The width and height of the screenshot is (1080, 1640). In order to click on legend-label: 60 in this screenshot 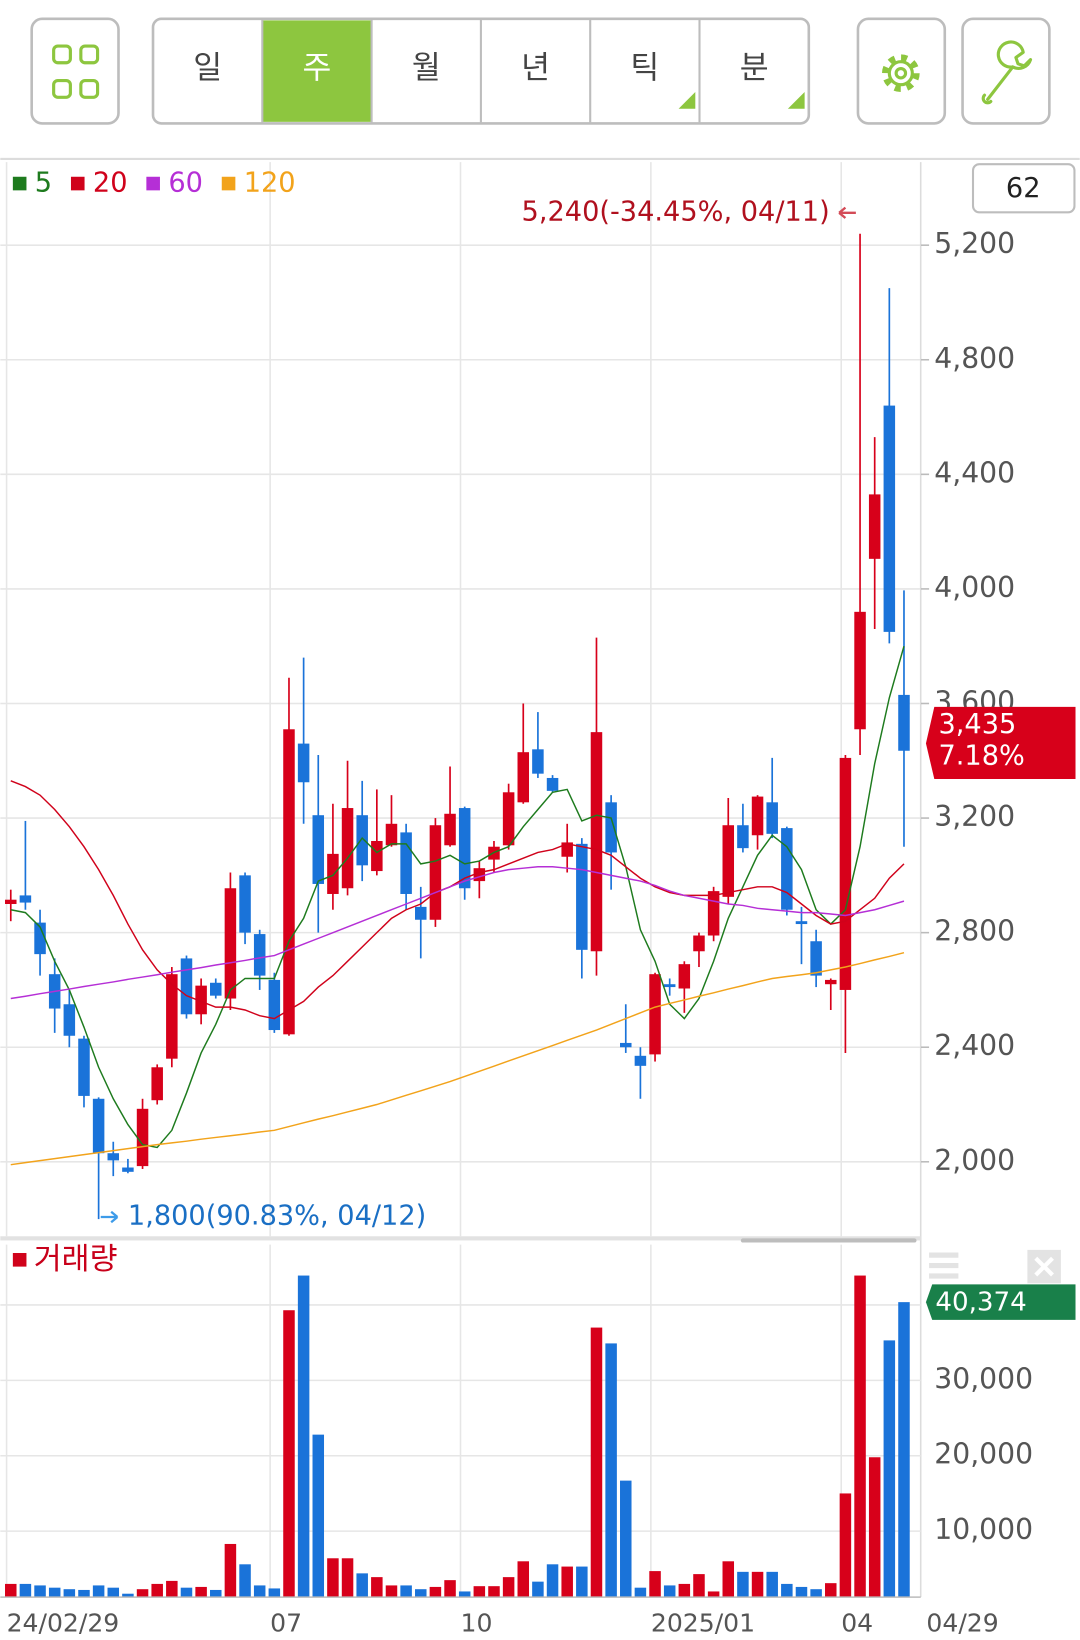, I will do `click(185, 183)`.